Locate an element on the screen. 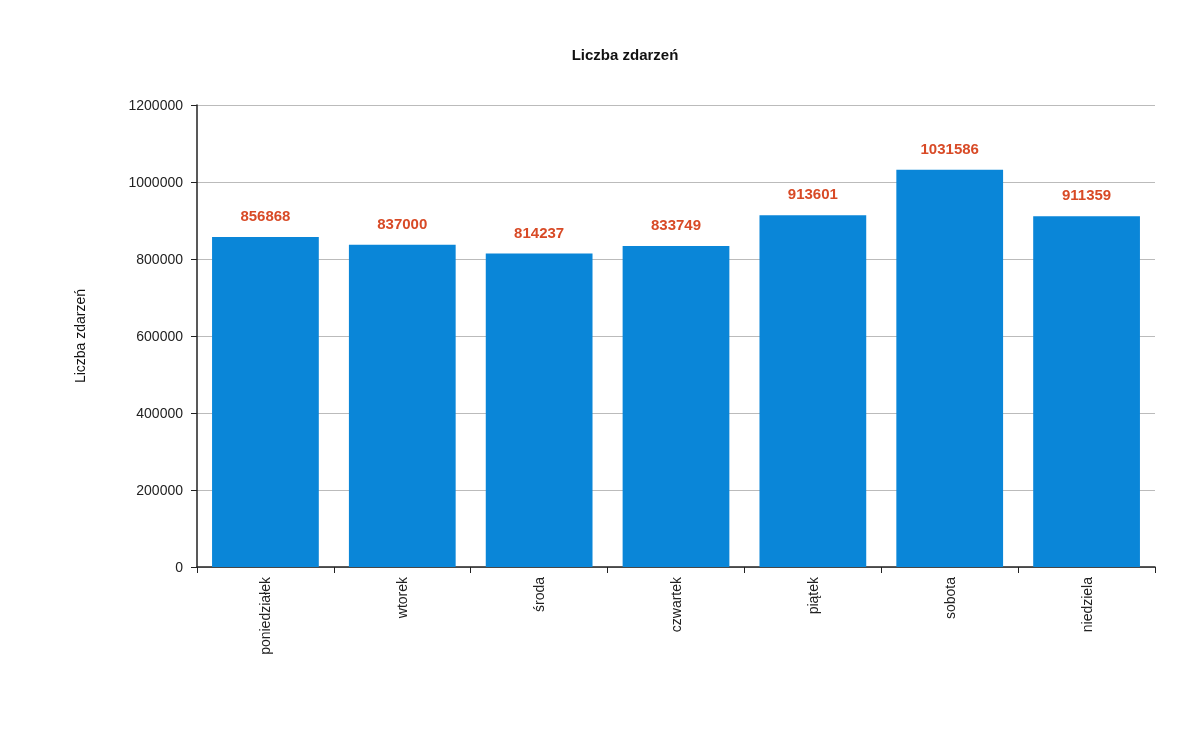  x-tick-label: sobota is located at coordinates (949, 598).